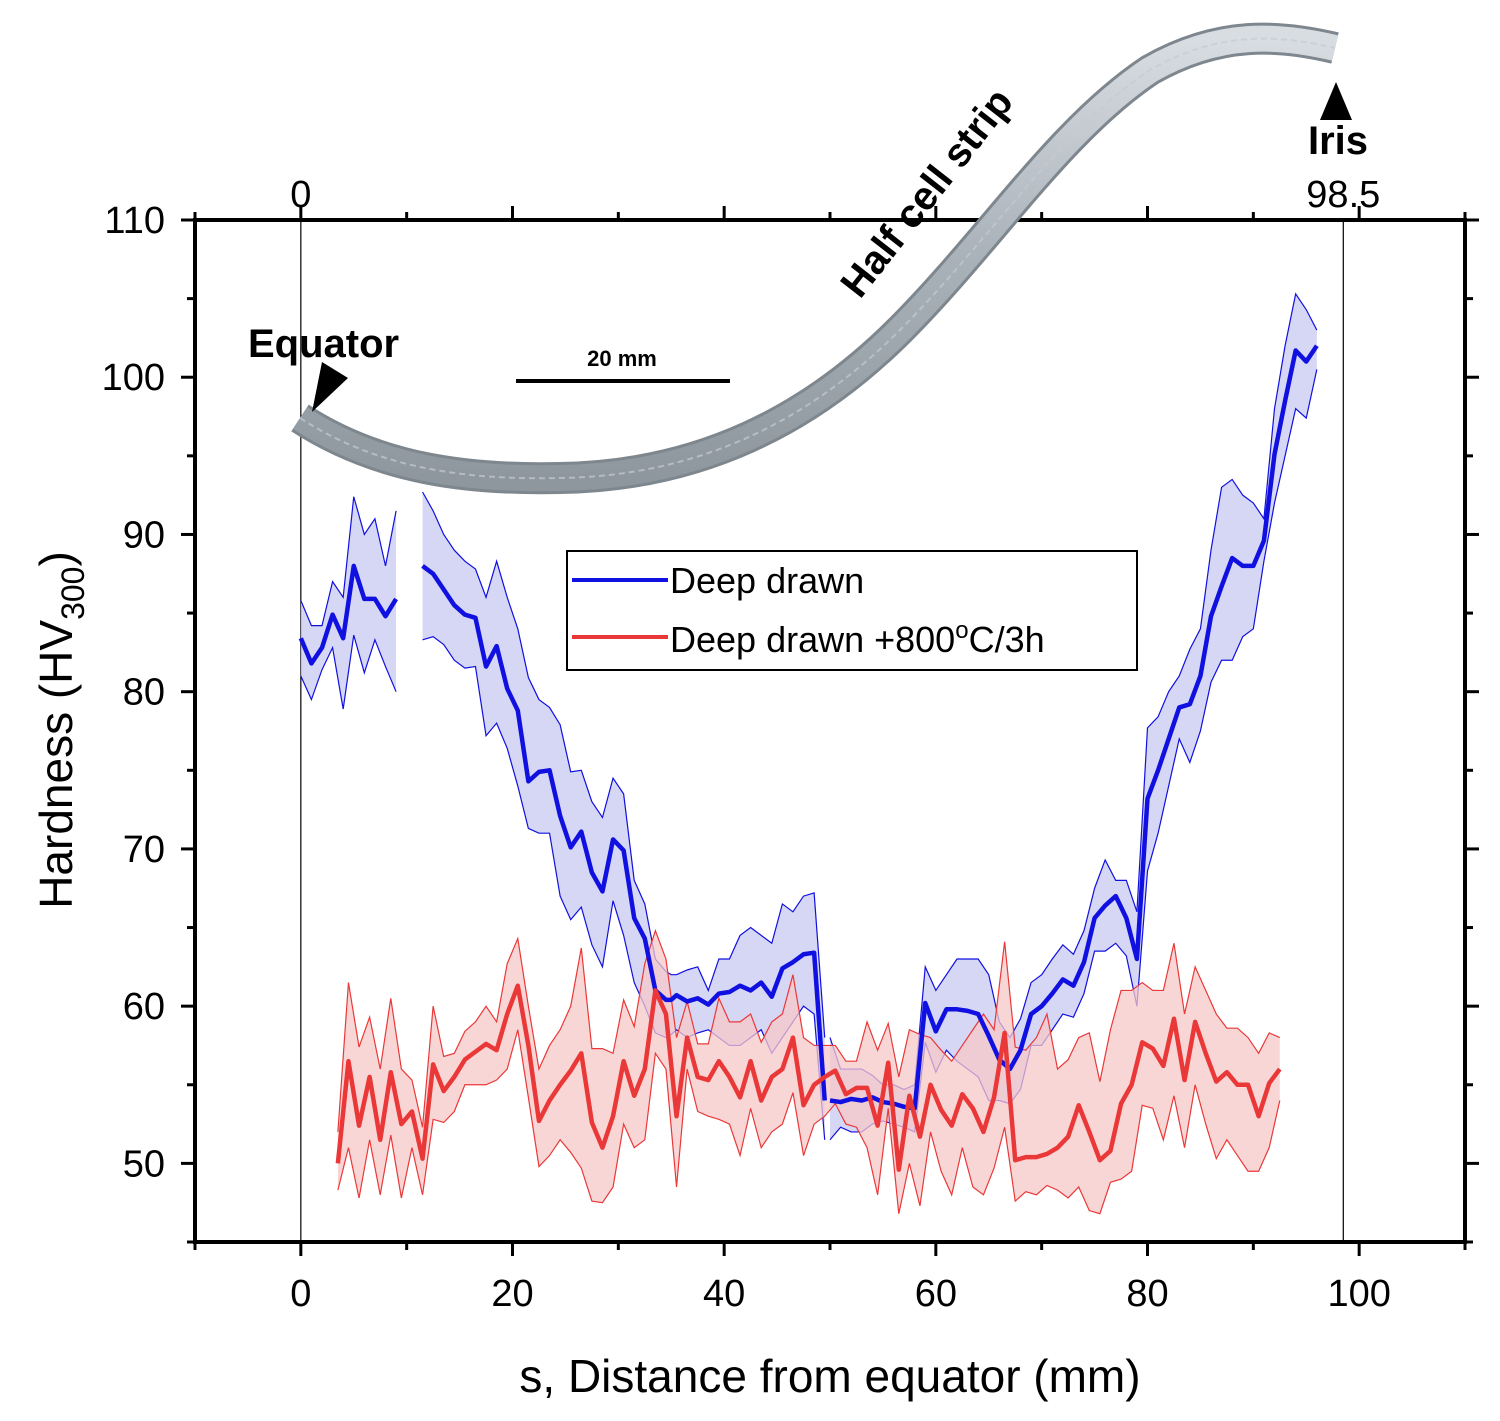 This screenshot has width=1500, height=1421. What do you see at coordinates (144, 693) in the screenshot?
I see `y-tick-label: 80` at bounding box center [144, 693].